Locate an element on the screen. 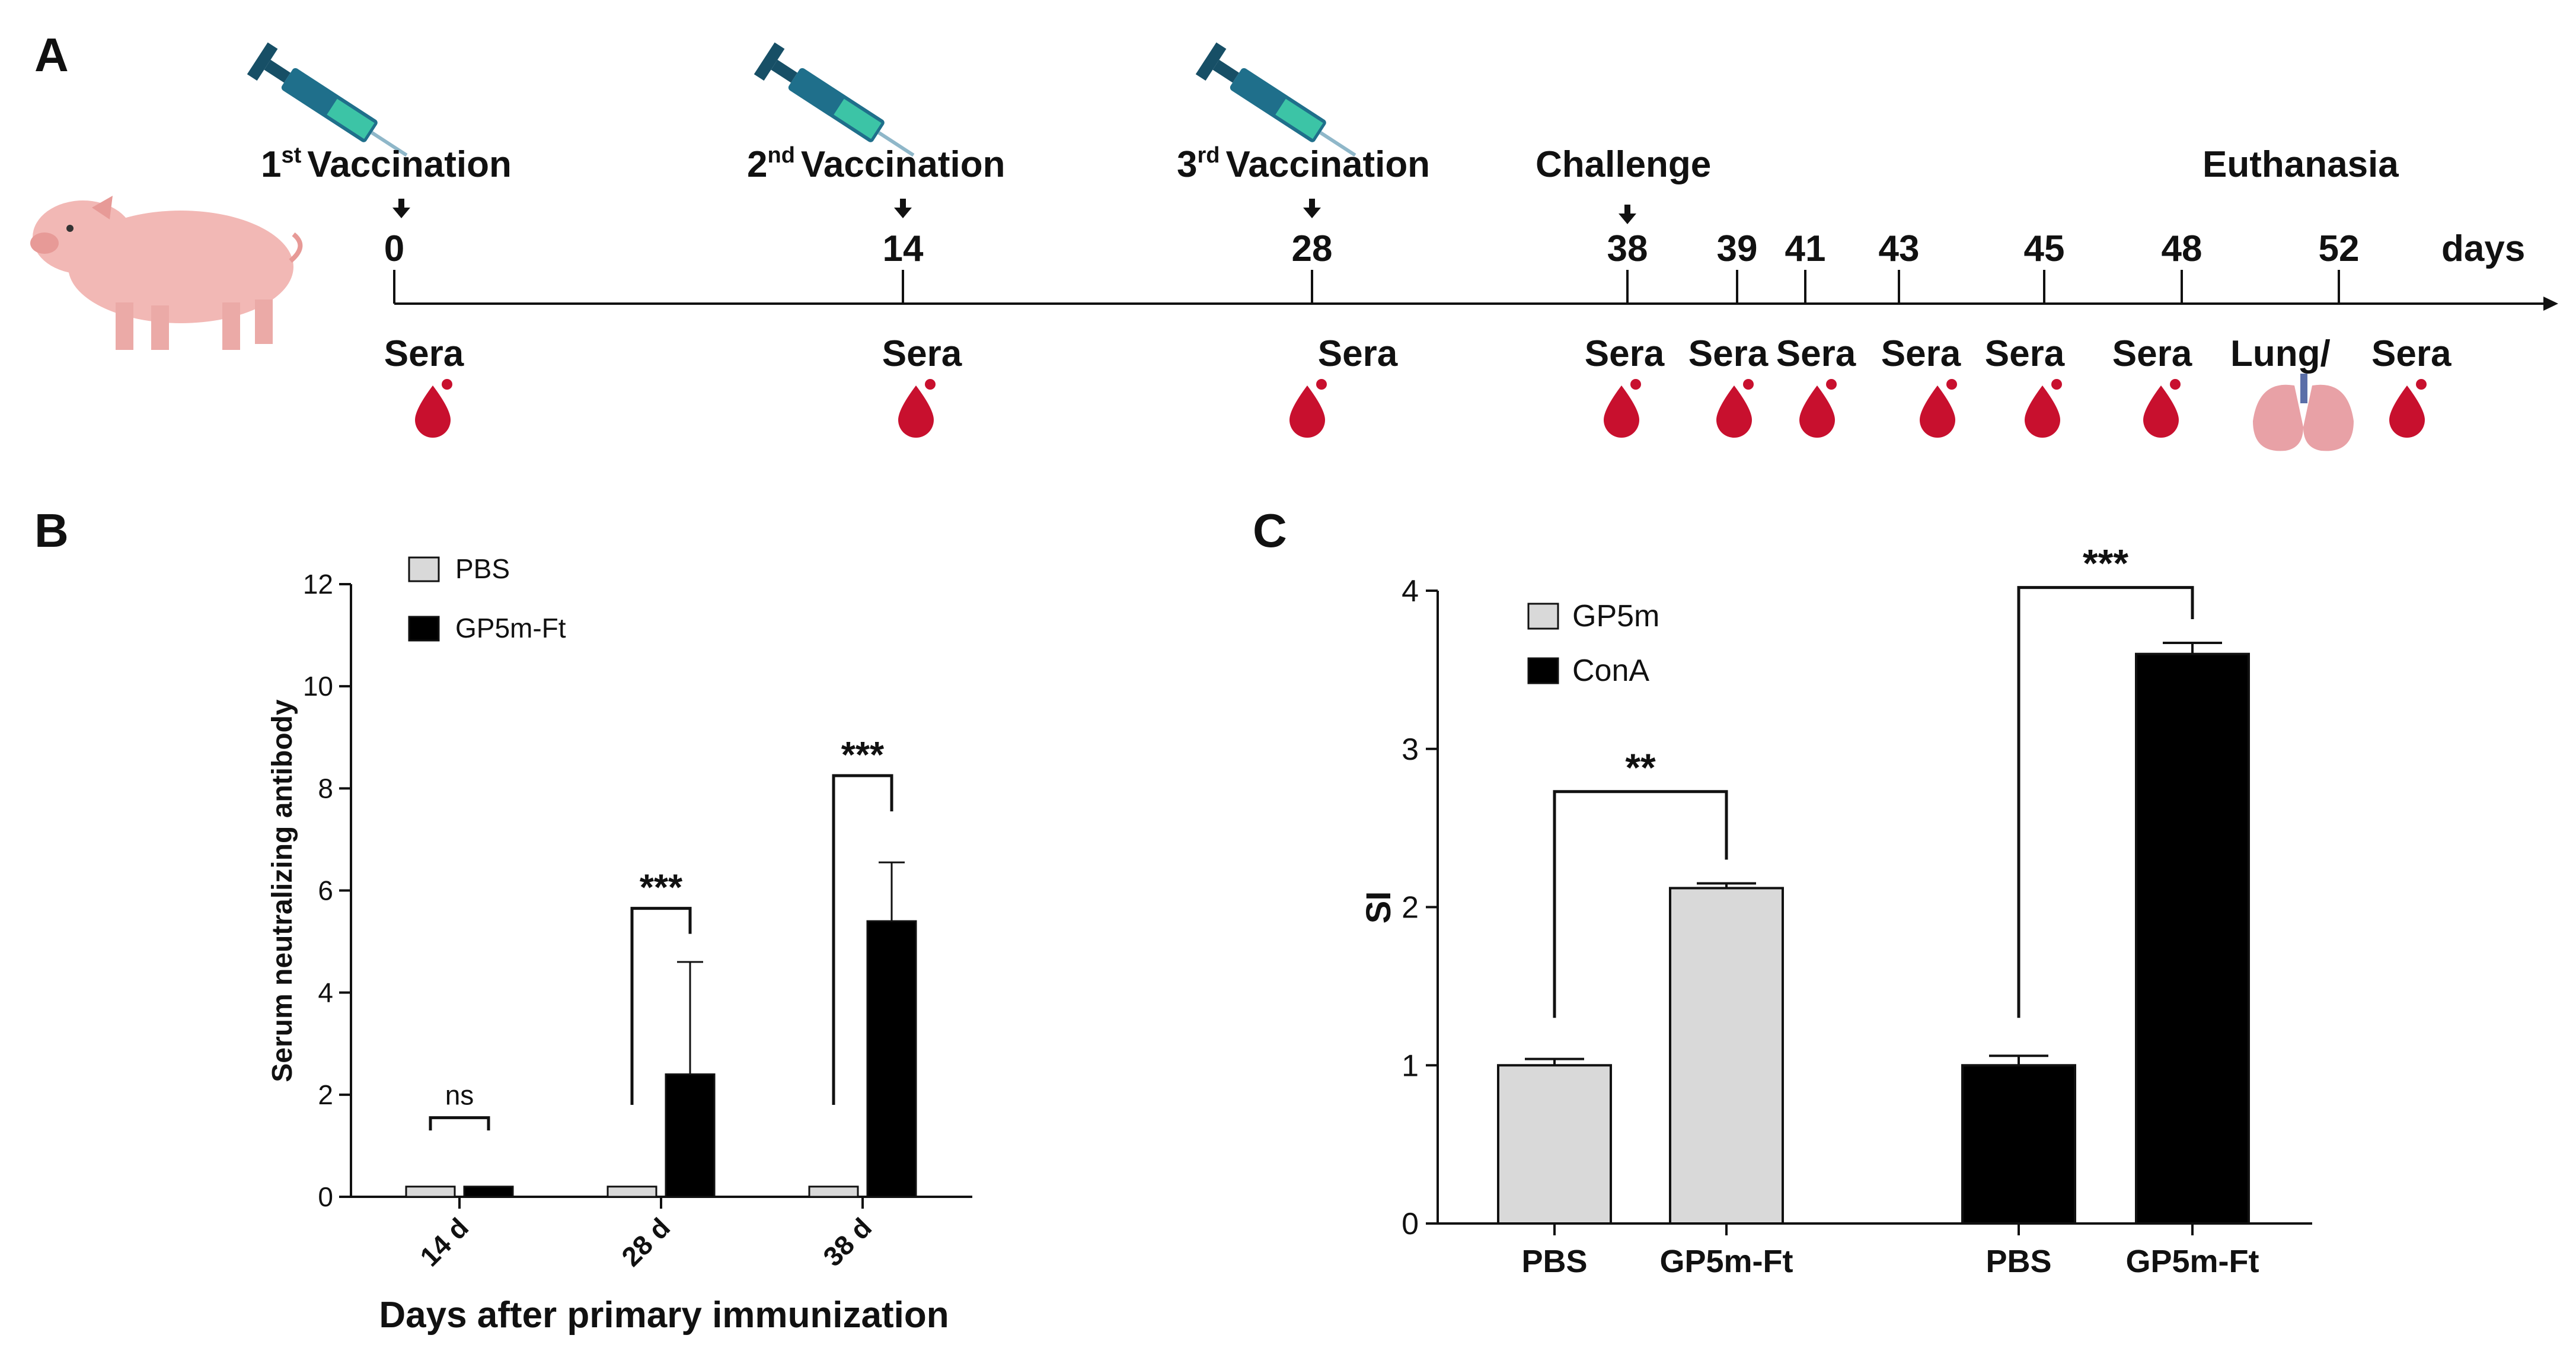  c-x-tick-label-GP5m-GP5m-Ft: GP5m-Ft is located at coordinates (1726, 1261).